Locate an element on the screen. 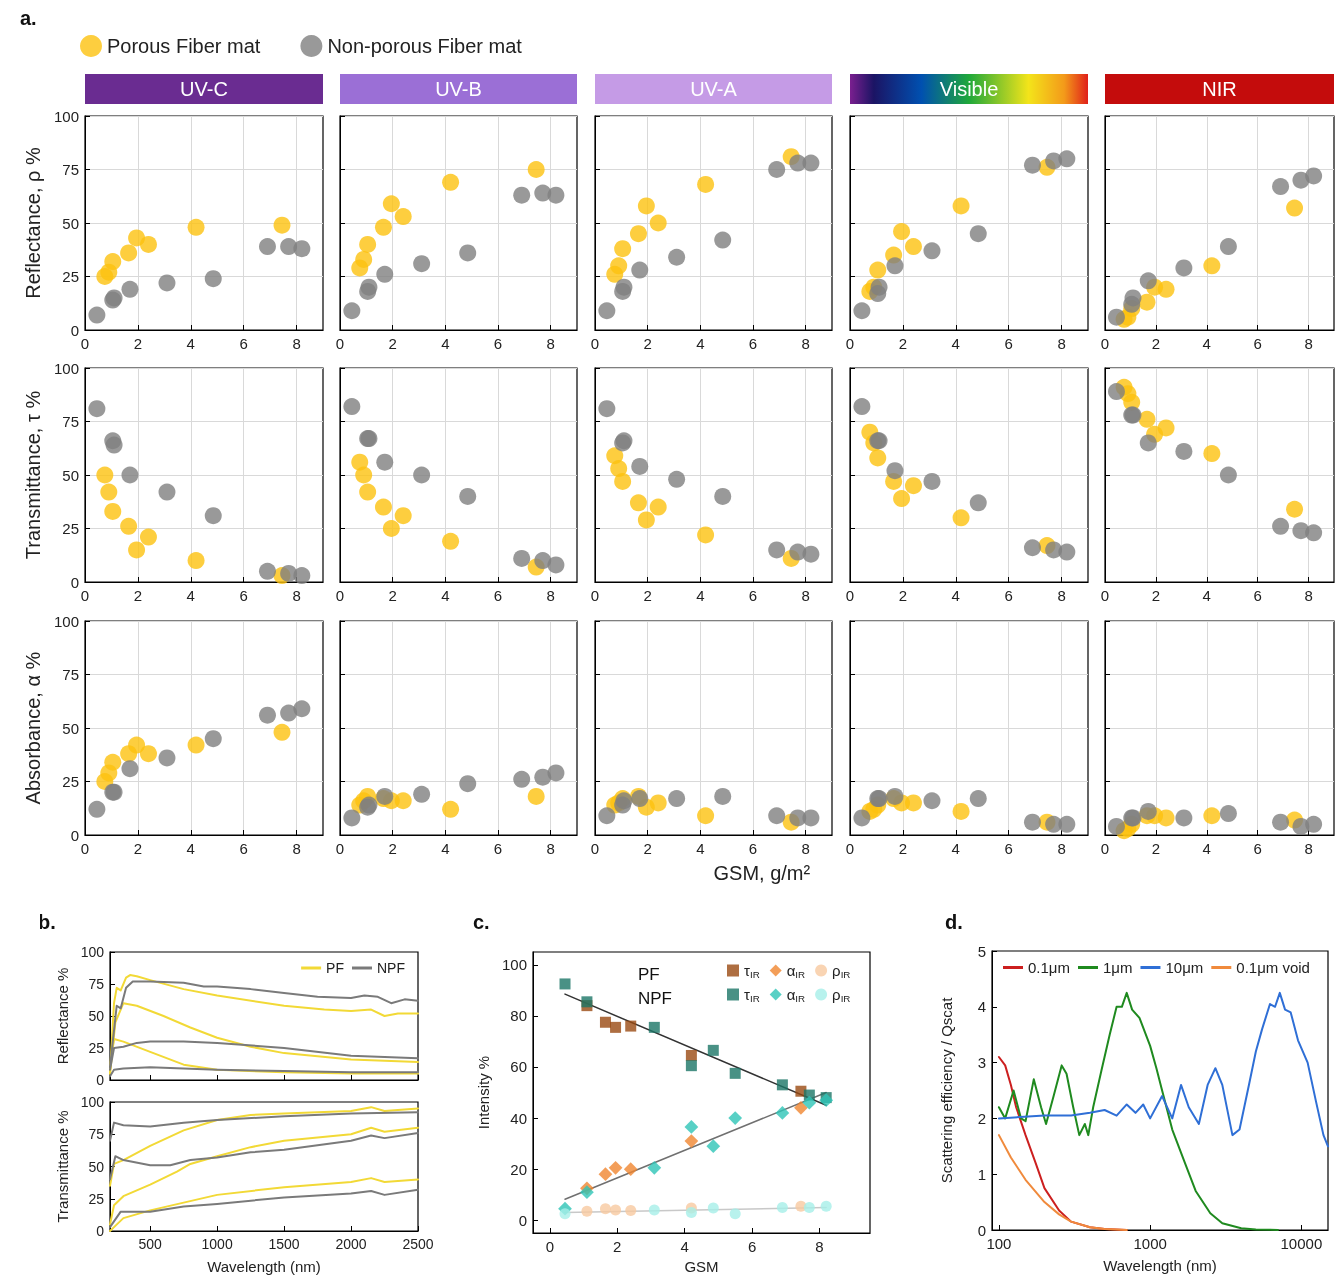 Image resolution: width=1336 pixels, height=1279 pixels. chart-title: UV-C is located at coordinates (204, 89).